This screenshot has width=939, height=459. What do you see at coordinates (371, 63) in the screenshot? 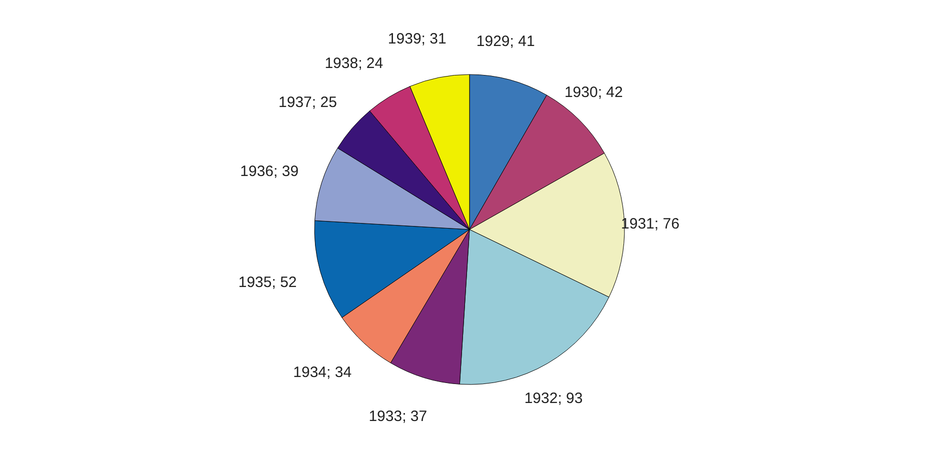
I see `data-label: ; 24` at bounding box center [371, 63].